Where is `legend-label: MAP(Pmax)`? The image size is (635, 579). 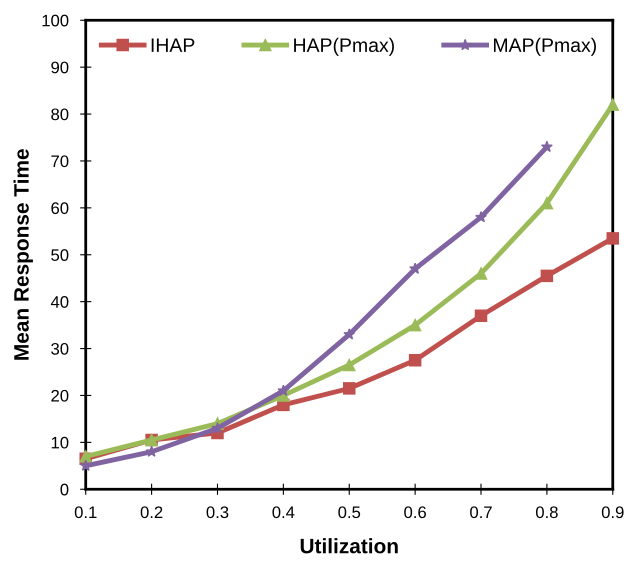 legend-label: MAP(Pmax) is located at coordinates (545, 47).